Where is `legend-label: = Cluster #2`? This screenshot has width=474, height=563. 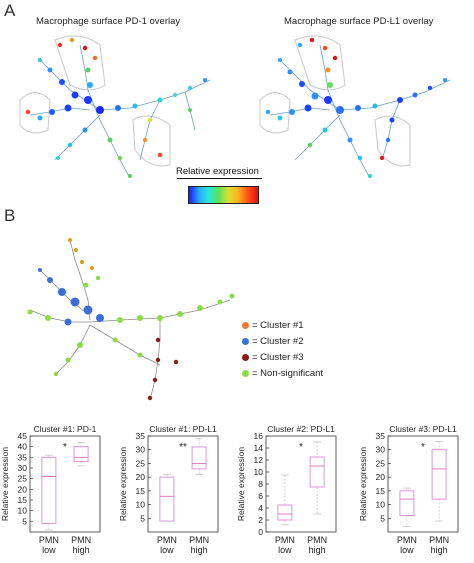
legend-label: = Cluster #2 is located at coordinates (278, 341).